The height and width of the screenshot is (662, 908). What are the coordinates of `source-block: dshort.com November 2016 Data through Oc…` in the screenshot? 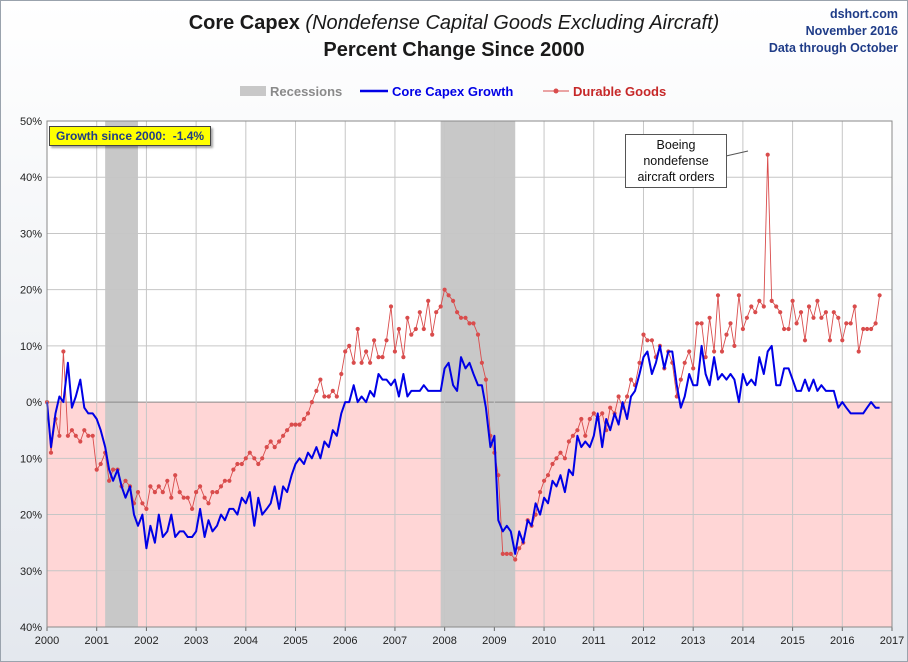 It's located at (833, 31).